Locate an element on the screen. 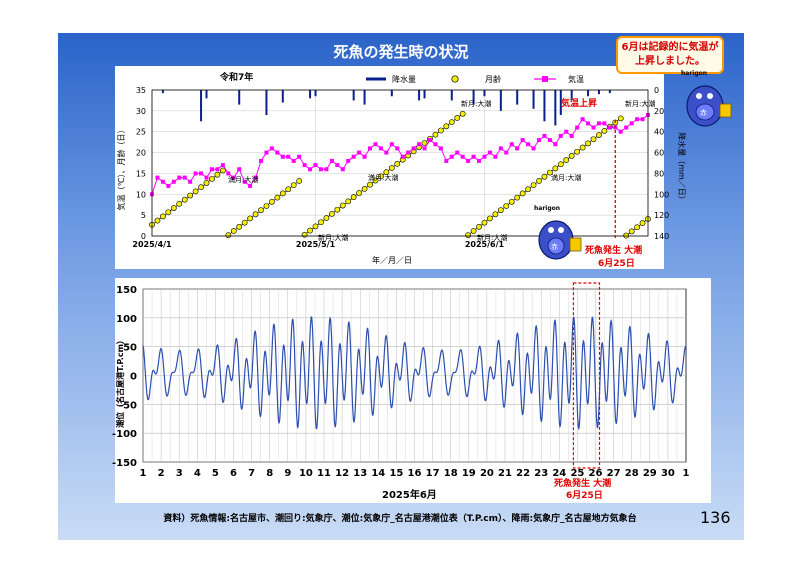 This screenshot has width=800, height=566. mascot-belly is located at coordinates (705, 112).